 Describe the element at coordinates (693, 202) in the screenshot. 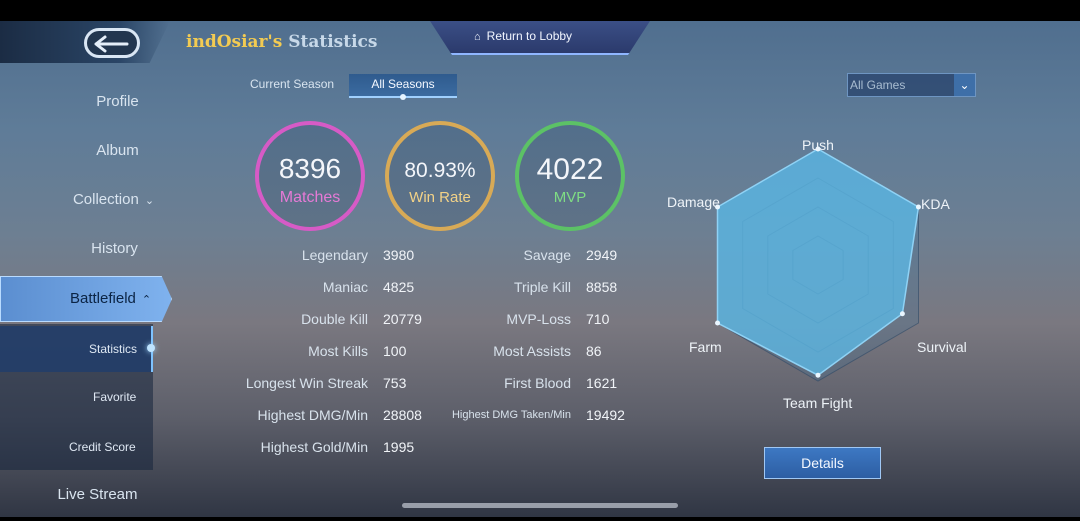

I see `radar-label-damage: Damage` at that location.